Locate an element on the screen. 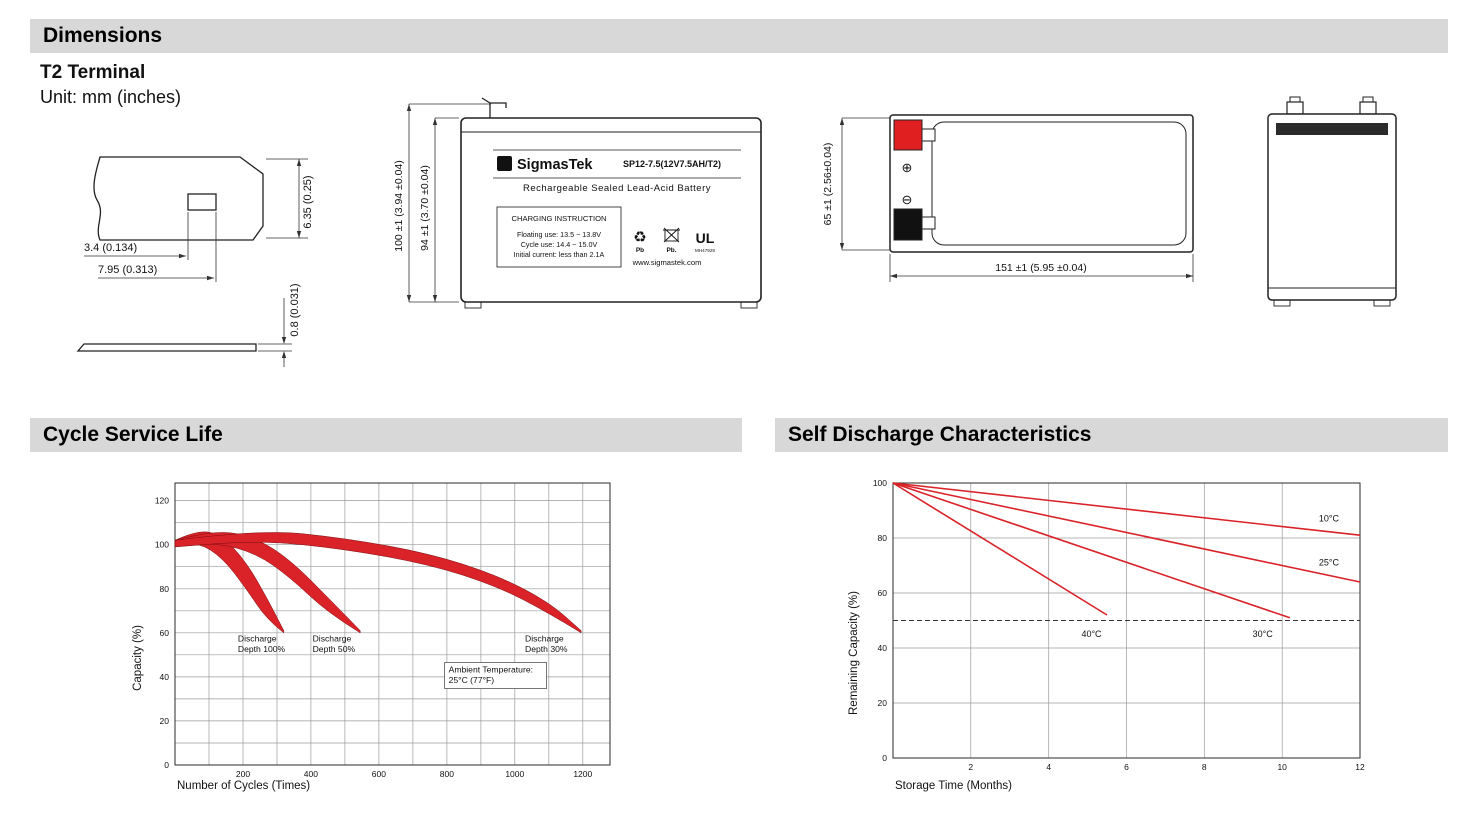 This screenshot has width=1478, height=835. cycle-chart-xlabel: Number of Cycles (Times) is located at coordinates (243, 786).